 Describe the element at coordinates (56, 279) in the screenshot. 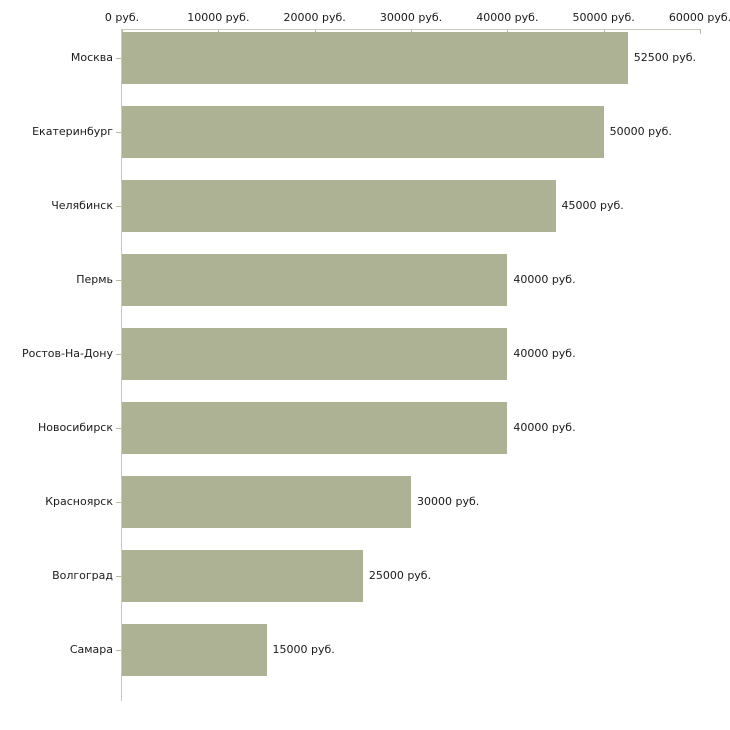

I see `category-label-wrap: Пермь` at that location.